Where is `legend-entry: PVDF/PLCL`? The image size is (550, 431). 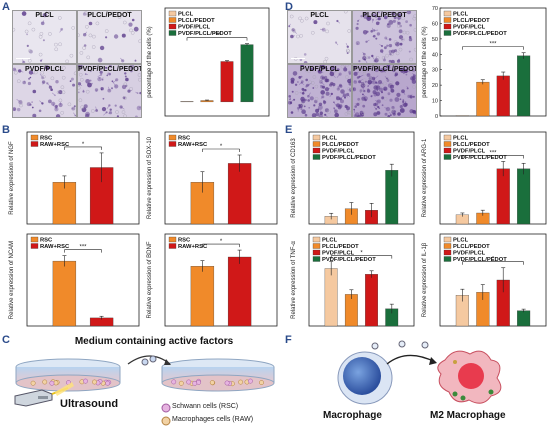
legend-entry: PVDF/PLCL is located at coordinates (338, 152).